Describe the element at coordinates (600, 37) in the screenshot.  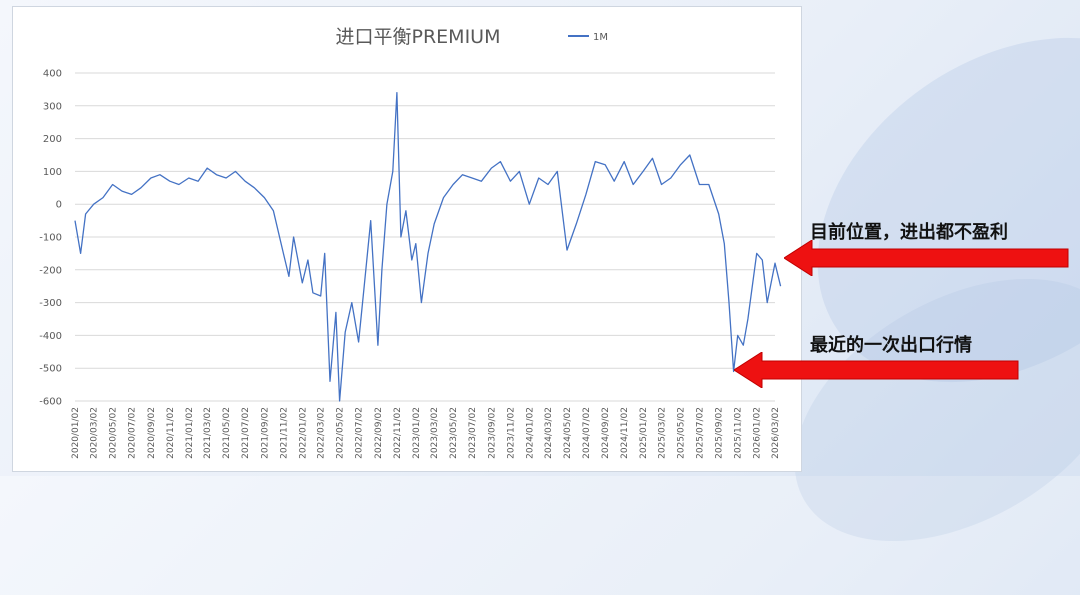
I see `legend-label: 1M` at that location.